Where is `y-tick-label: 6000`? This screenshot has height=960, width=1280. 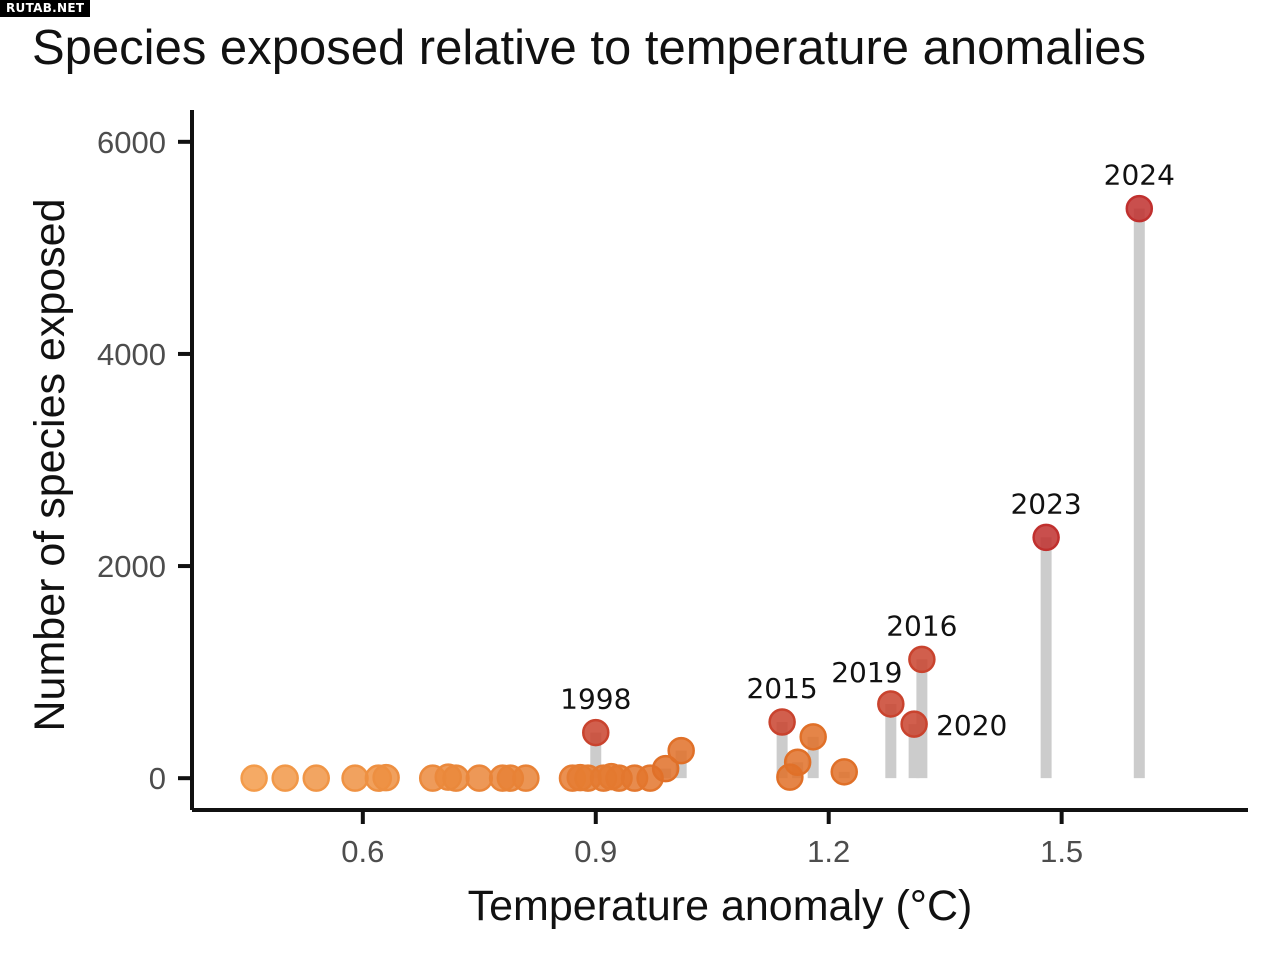 y-tick-label: 6000 is located at coordinates (131, 142).